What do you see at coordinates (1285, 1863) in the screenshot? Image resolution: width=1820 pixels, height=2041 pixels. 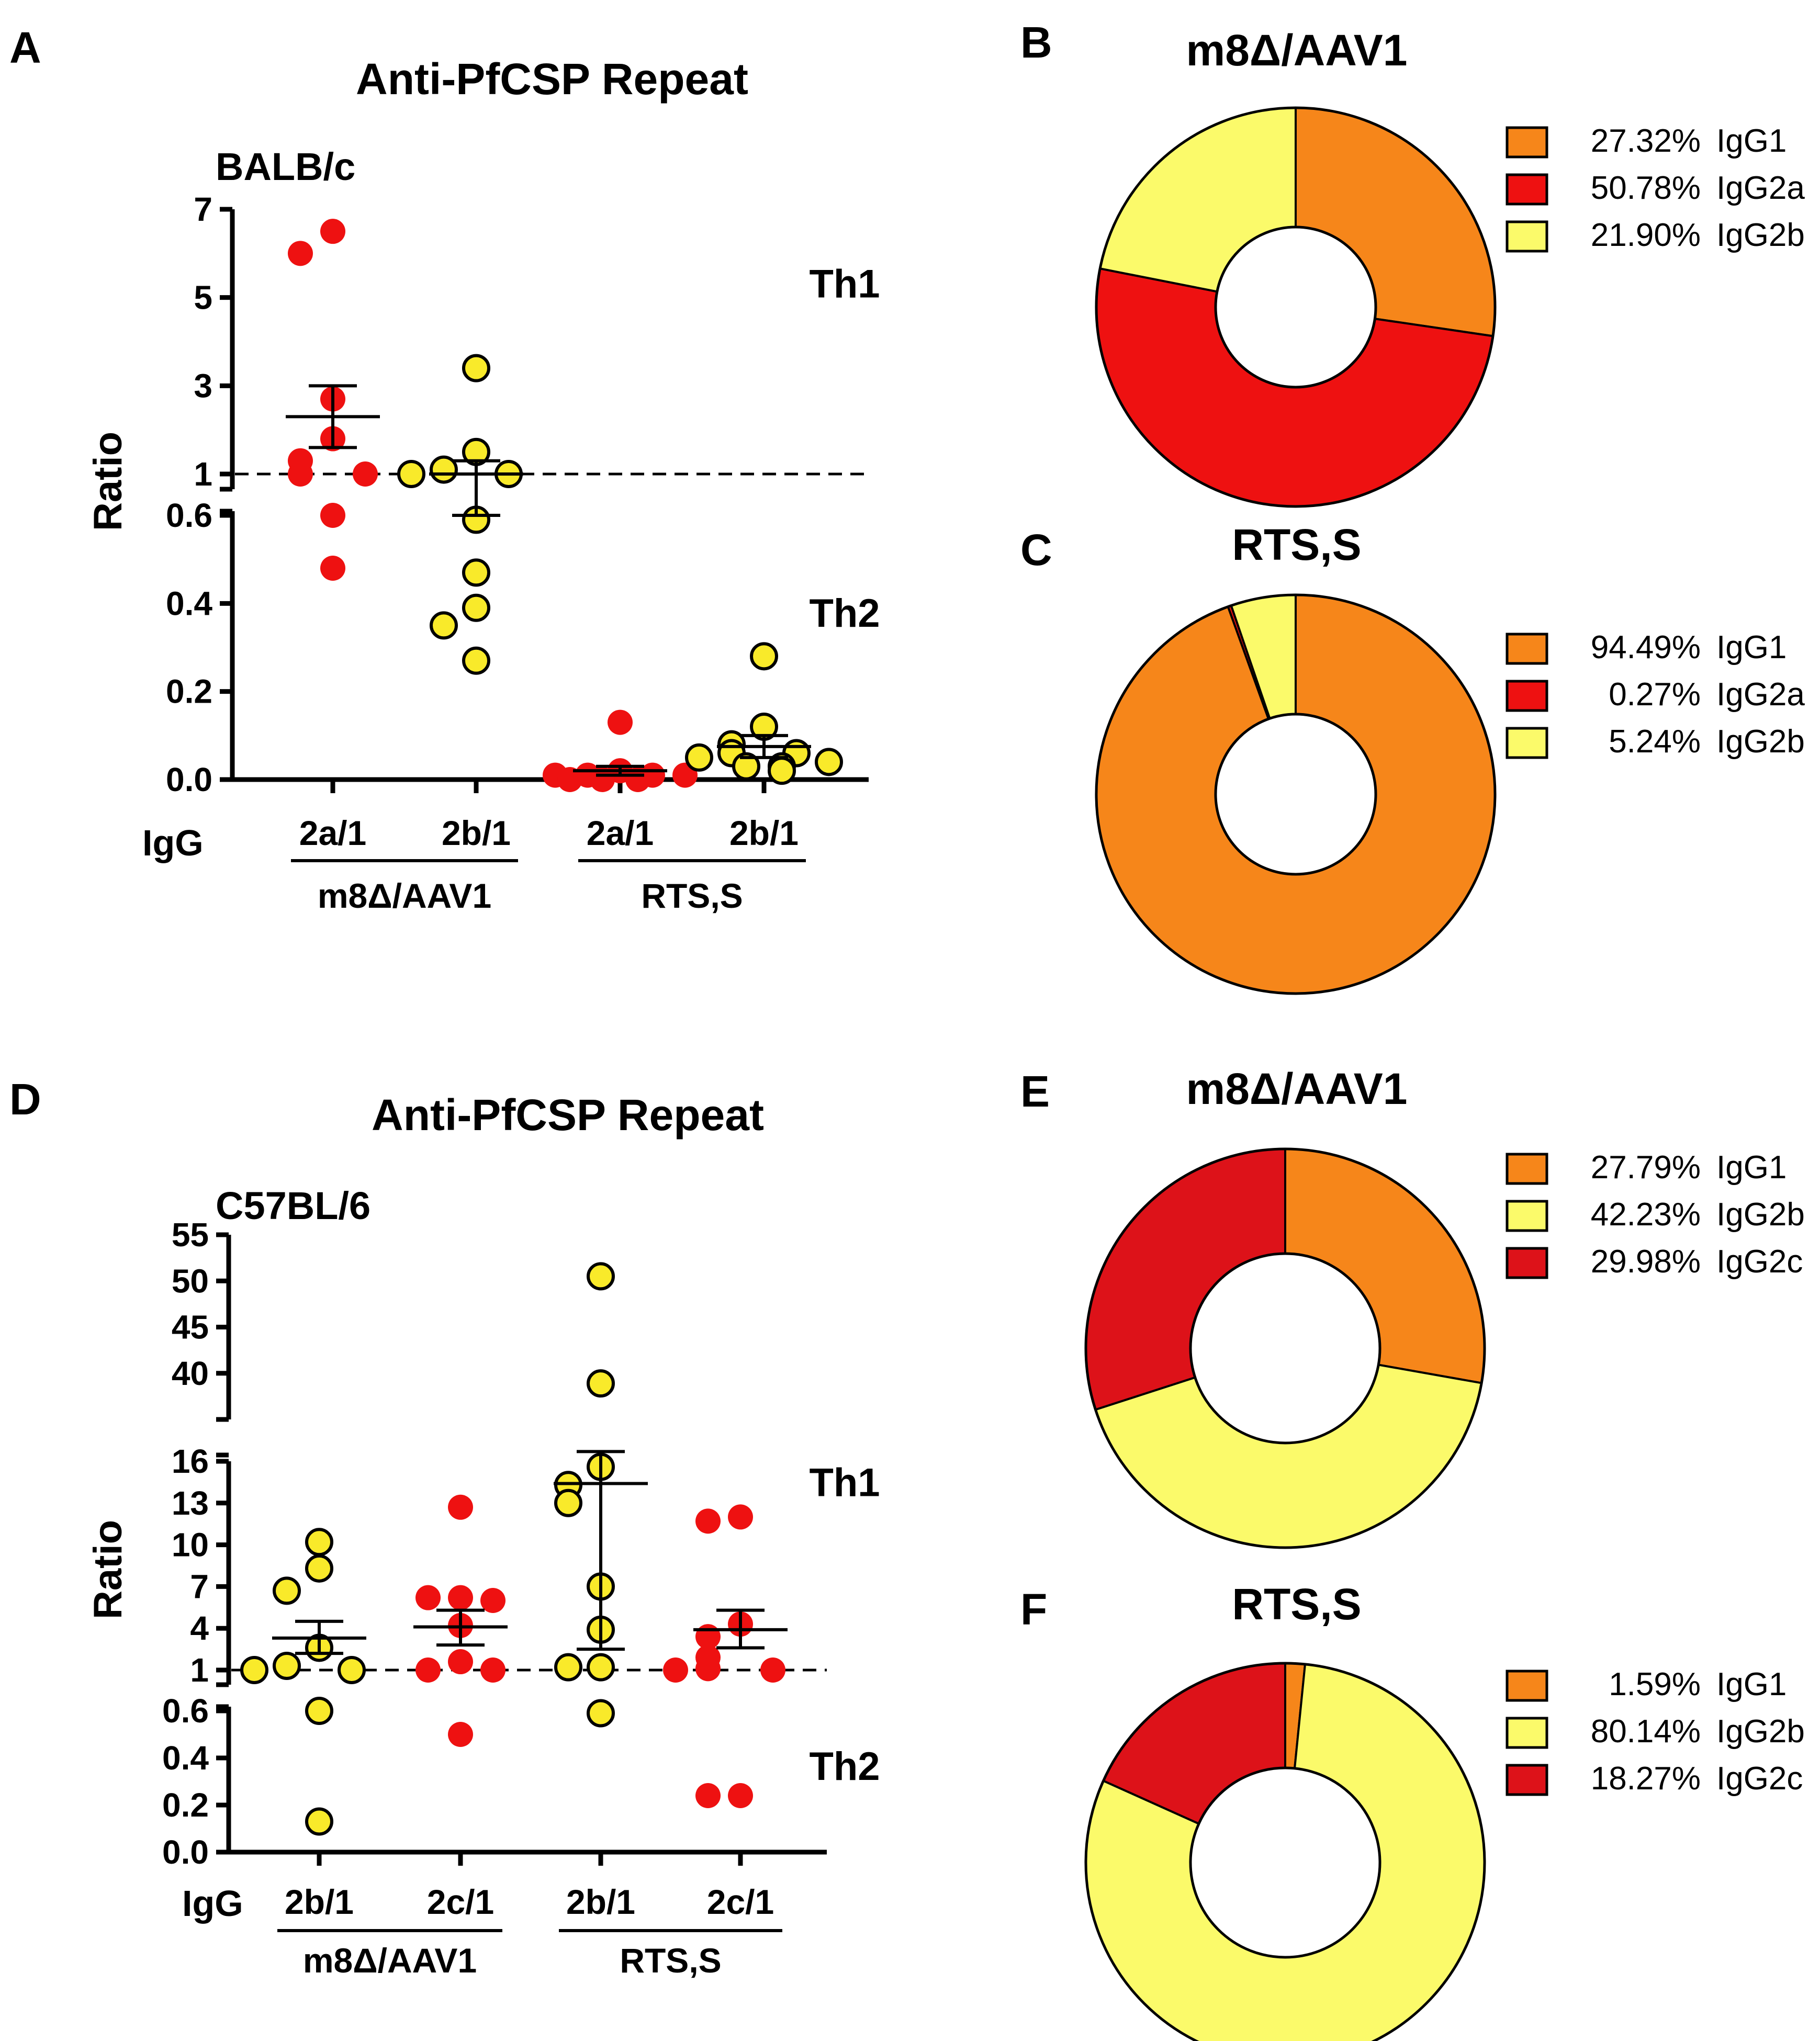 I see `donut-hole-f` at bounding box center [1285, 1863].